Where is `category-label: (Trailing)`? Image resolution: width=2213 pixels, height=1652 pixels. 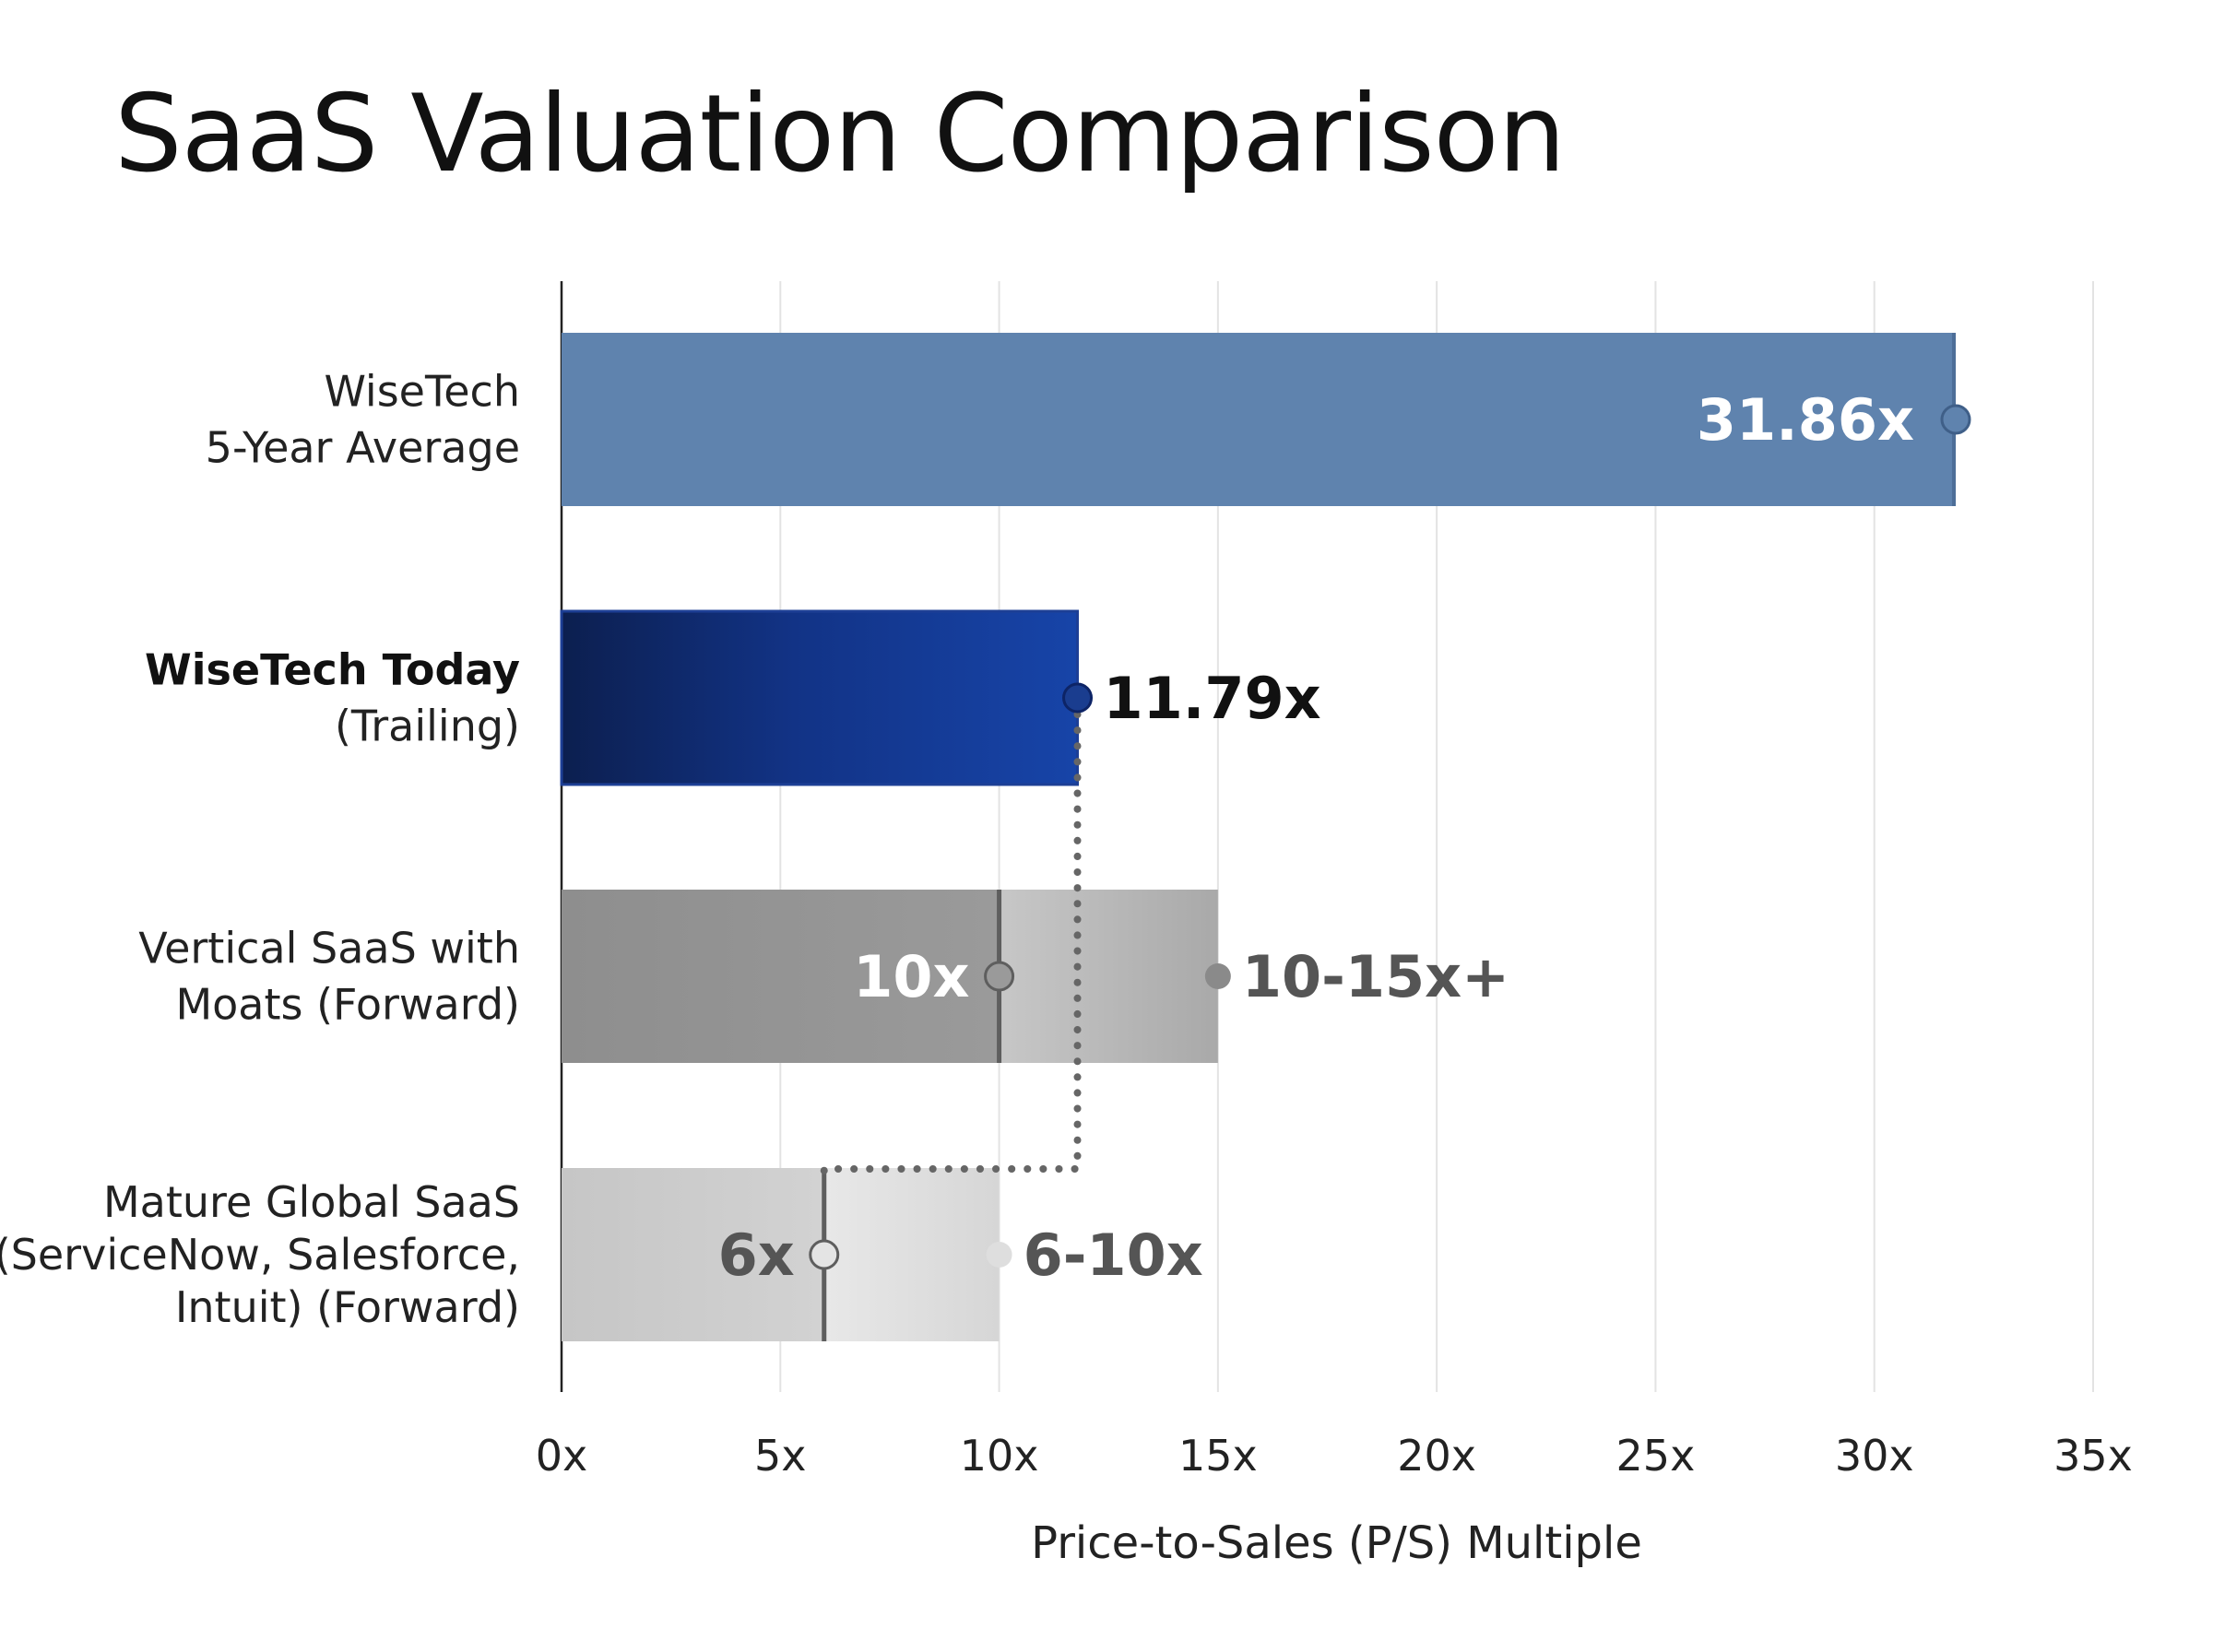
category-label: (Trailing) is located at coordinates (427, 726).